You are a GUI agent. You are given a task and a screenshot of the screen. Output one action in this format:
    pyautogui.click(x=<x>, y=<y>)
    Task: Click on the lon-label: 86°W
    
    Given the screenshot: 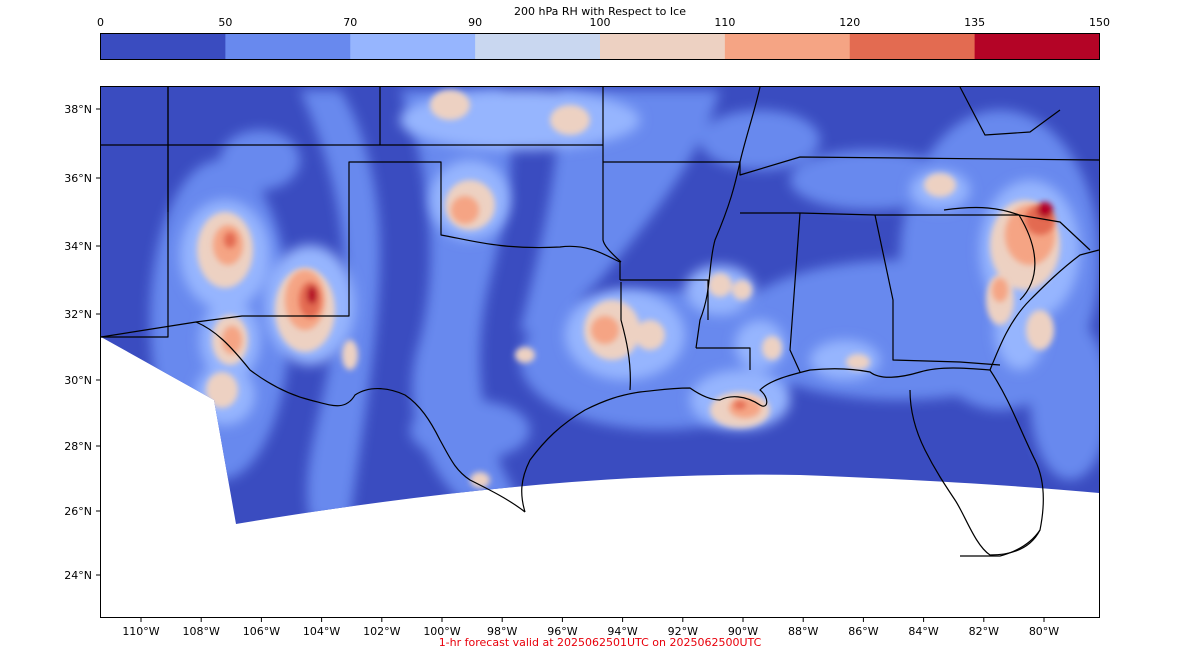 What is the action you would take?
    pyautogui.click(x=863, y=631)
    